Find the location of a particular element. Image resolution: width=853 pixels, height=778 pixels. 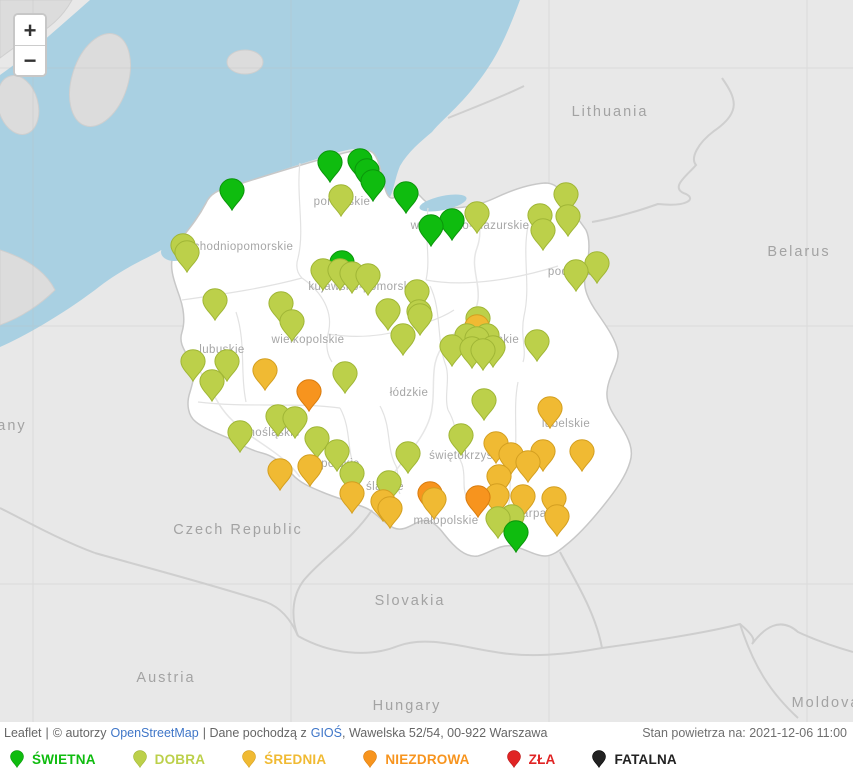

attribution-authors: © autorzy is located at coordinates (79, 733).